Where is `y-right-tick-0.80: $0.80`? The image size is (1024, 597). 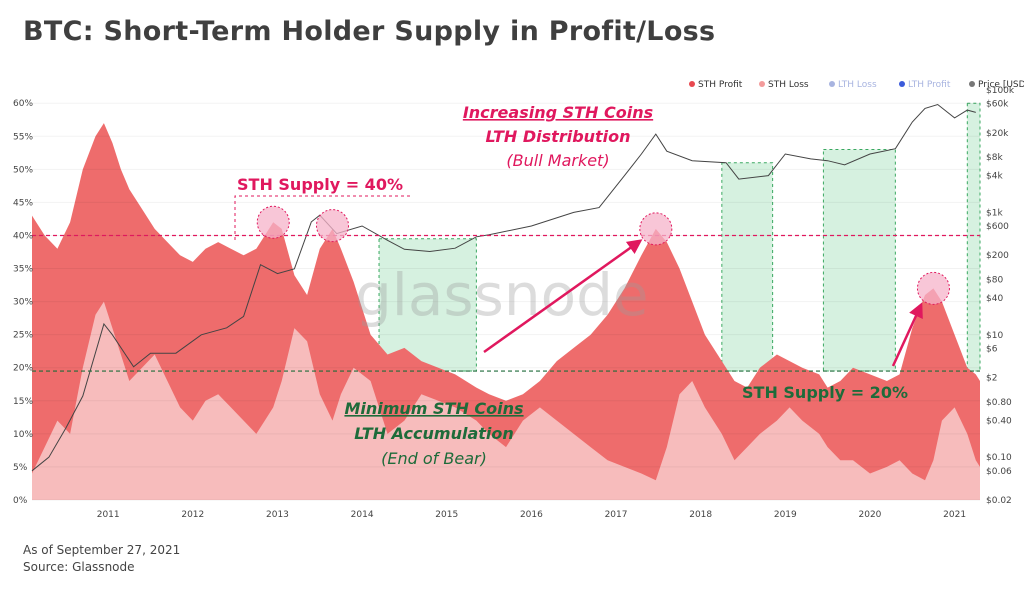 y-right-tick-0.80: $0.80 is located at coordinates (999, 403).